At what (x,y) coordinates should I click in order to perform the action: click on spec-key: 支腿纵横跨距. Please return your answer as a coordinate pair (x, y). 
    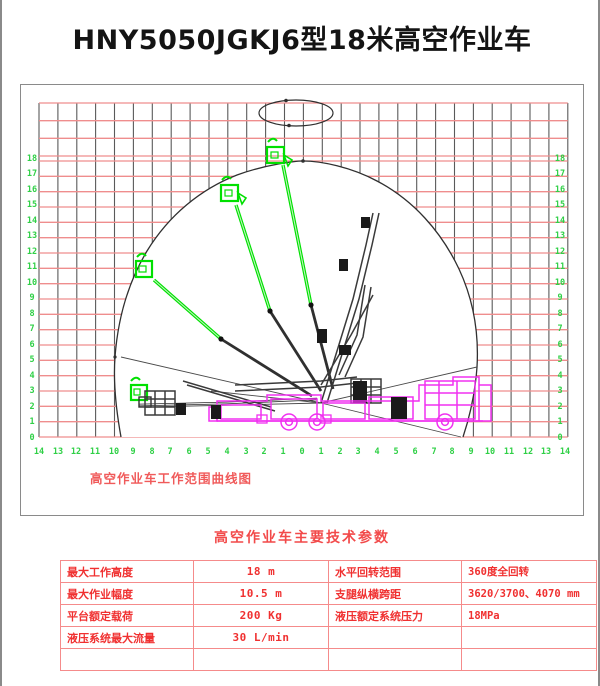
    Looking at the image, I should click on (395, 593).